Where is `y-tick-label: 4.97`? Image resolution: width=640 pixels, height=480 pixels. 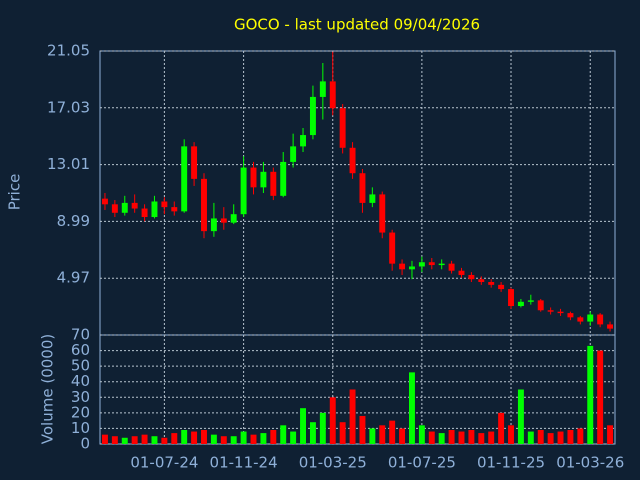
y-tick-label: 4.97 is located at coordinates (73, 278).